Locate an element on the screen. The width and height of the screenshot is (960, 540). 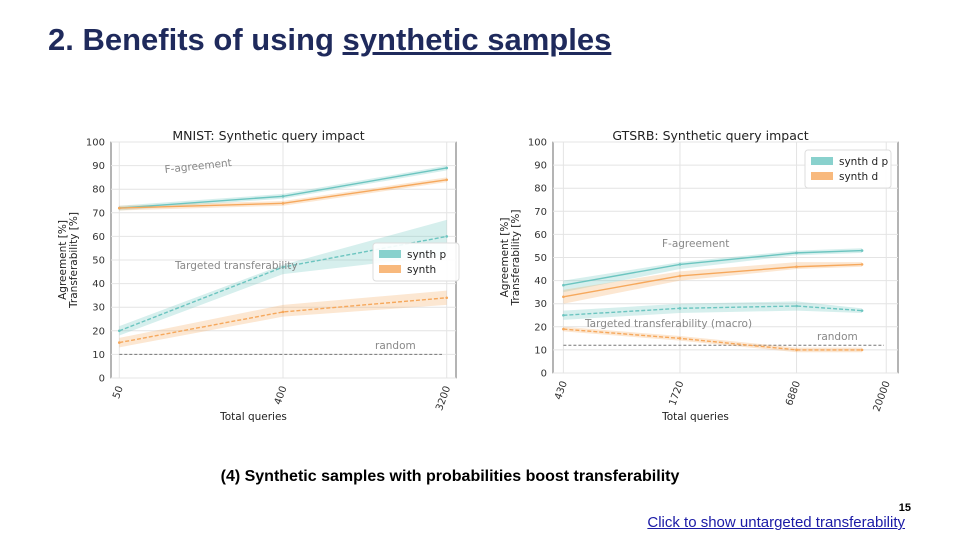
slide-title: 2. Benefits of using synthetic samples is located at coordinates (329, 40).